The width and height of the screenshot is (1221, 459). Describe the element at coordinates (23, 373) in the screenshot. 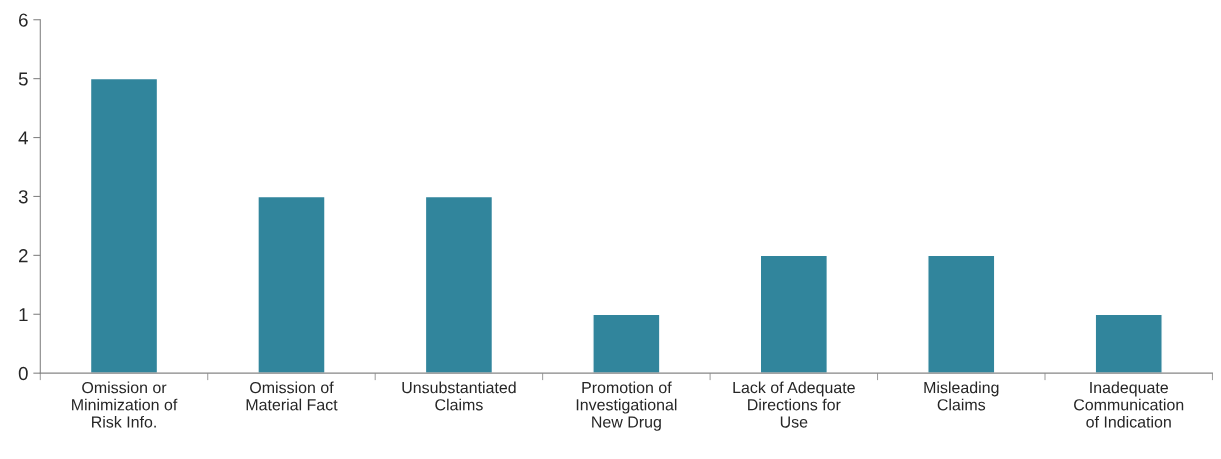

I see `y-tick-label: 0` at that location.